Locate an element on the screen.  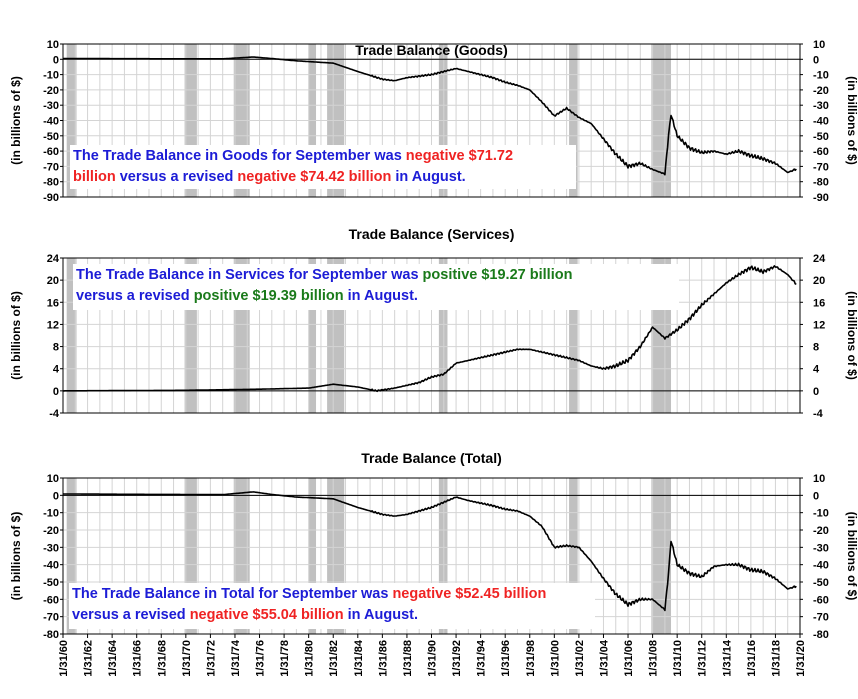
total-ytick-right: -10 is located at coordinates (821, 514).